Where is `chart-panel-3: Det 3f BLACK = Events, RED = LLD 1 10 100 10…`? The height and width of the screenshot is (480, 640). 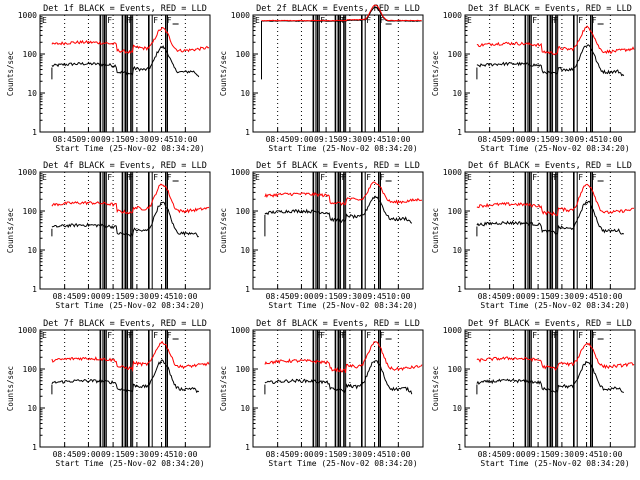
chart-panel-3: Det 3f BLACK = Events, RED = LLD 1 10 100 10… is located at coordinates (533, 78).